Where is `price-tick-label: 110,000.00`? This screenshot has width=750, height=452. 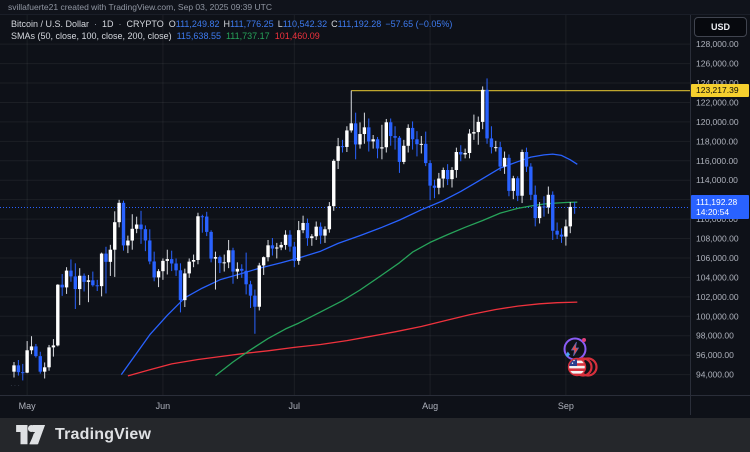
price-tick-label: 110,000.00 is located at coordinates (717, 219).